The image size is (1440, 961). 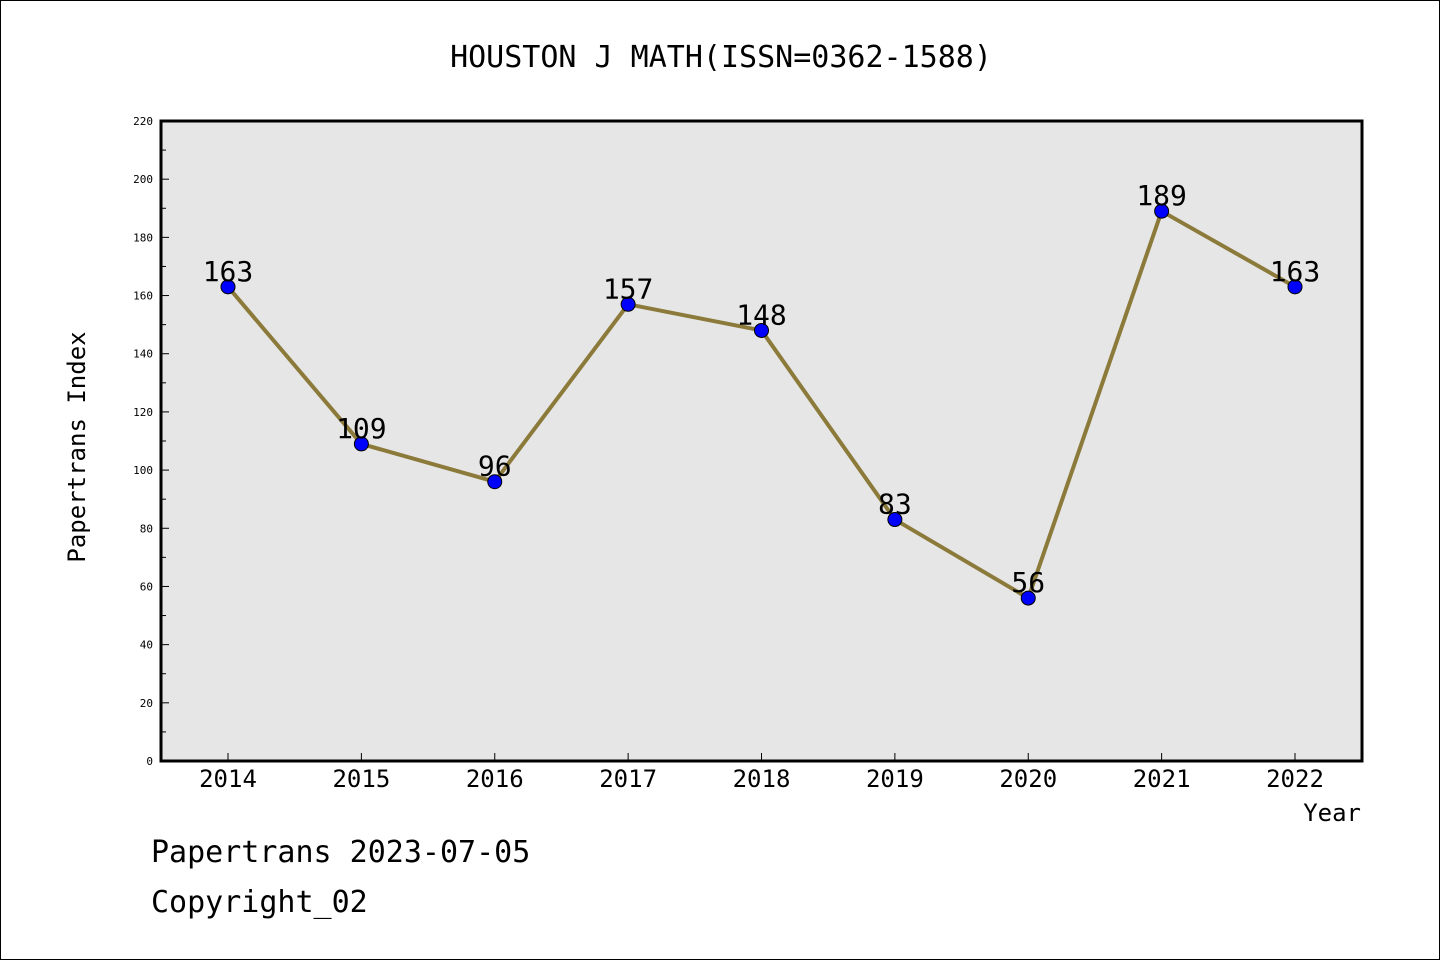 I want to click on y-tick-label: 140, so click(x=143, y=354).